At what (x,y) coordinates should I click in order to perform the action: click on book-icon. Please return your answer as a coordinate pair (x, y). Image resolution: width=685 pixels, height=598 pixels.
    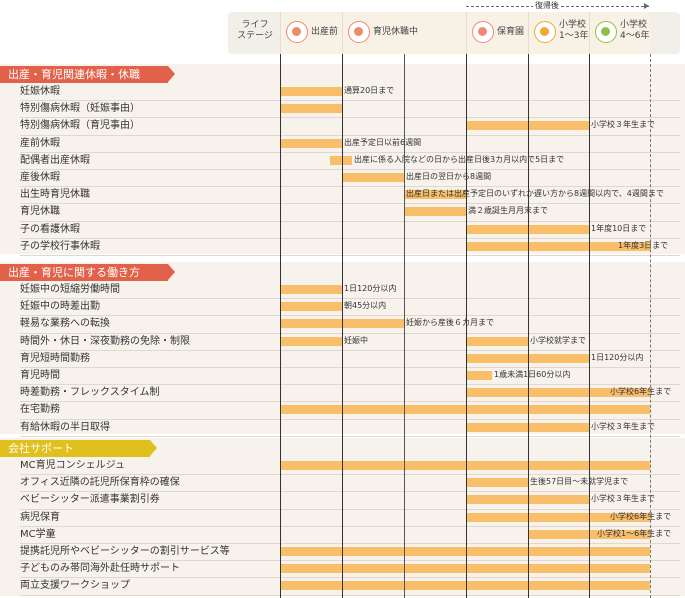
    Looking at the image, I should click on (606, 32).